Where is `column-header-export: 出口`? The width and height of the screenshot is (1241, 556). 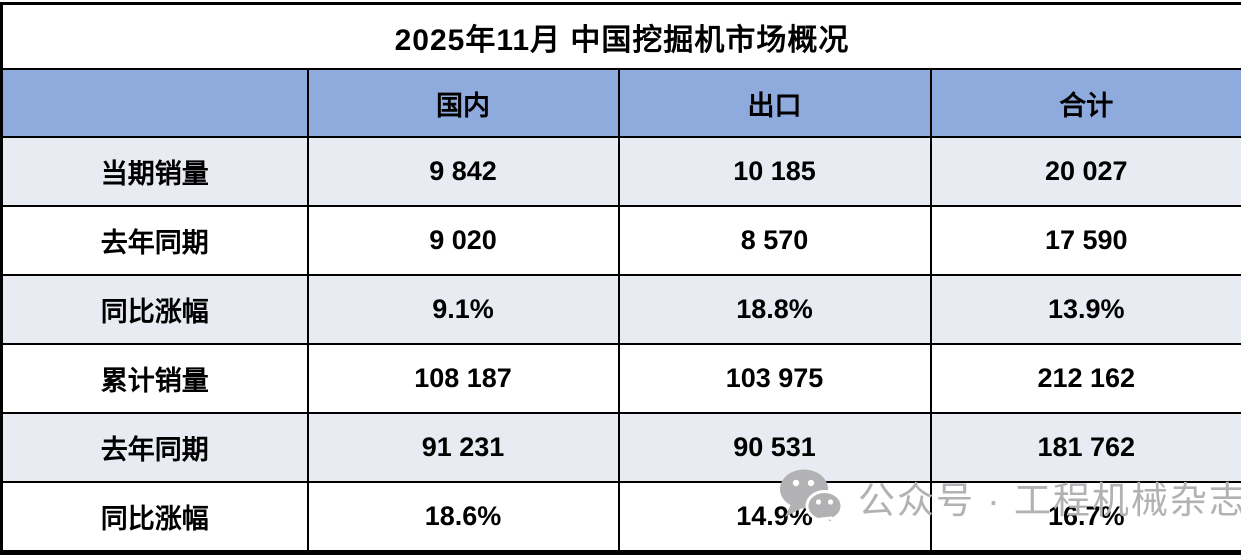 column-header-export: 出口 is located at coordinates (774, 103).